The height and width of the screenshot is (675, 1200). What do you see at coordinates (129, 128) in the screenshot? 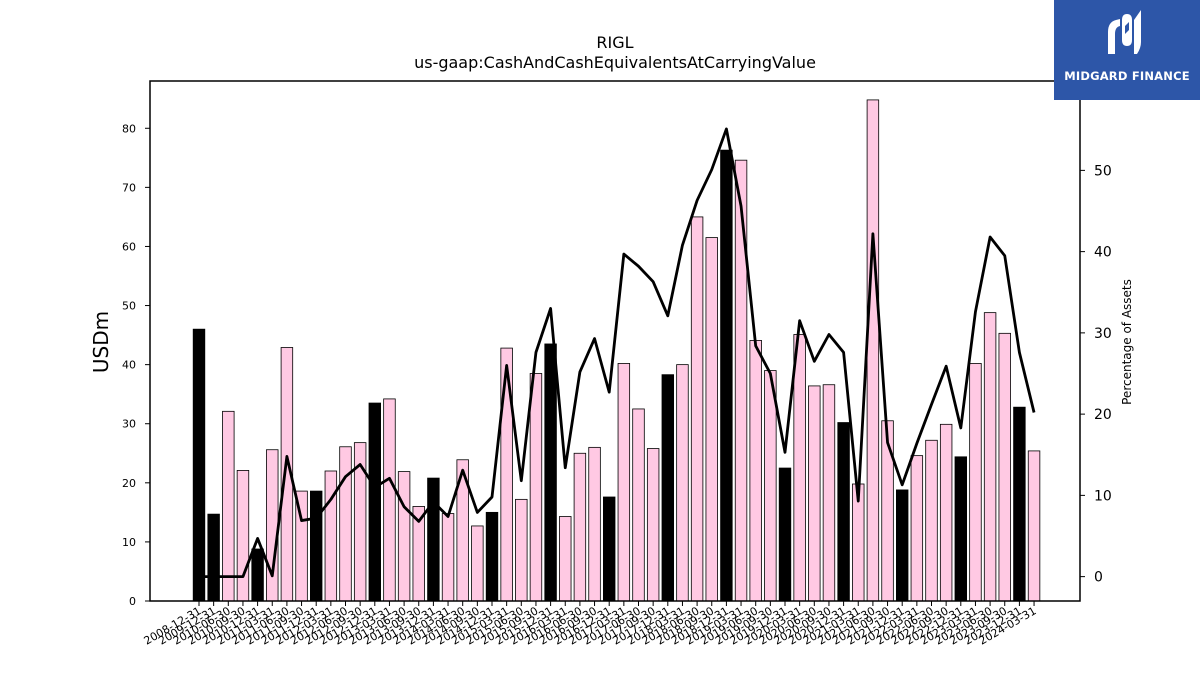
I see `y-tick-label: 80` at bounding box center [129, 128].